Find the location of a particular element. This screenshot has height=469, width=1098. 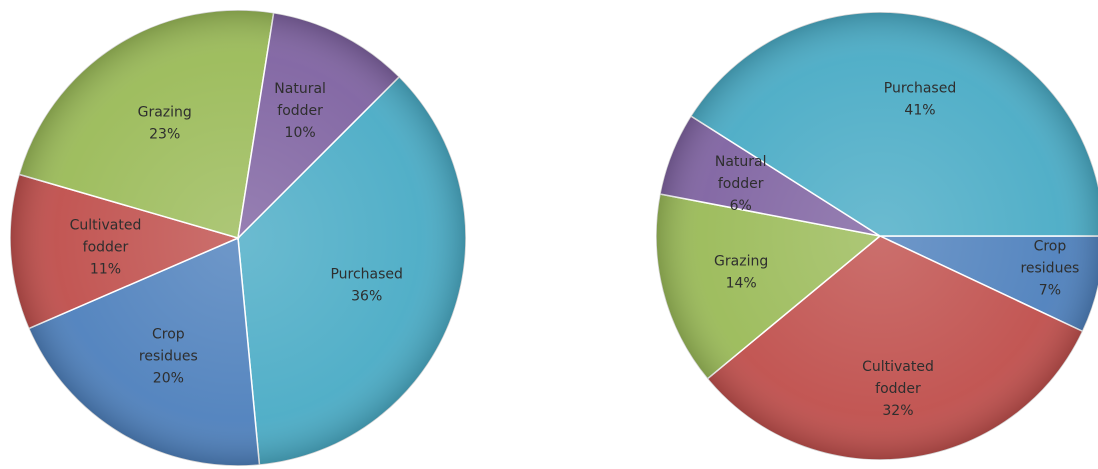

data-label-natural-fodder: Natural fodder 10% is located at coordinates (300, 111).